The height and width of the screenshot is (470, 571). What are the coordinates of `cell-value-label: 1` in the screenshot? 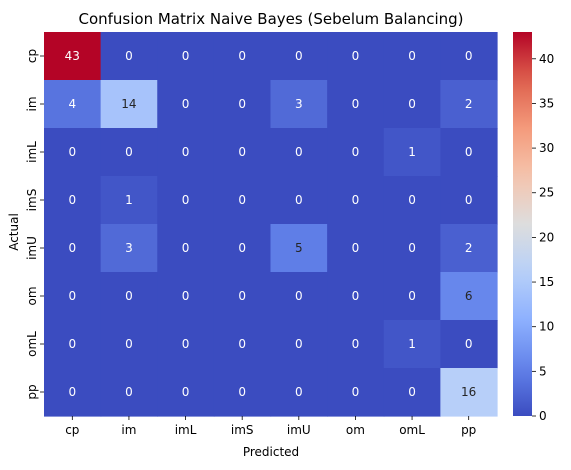 It's located at (412, 152).